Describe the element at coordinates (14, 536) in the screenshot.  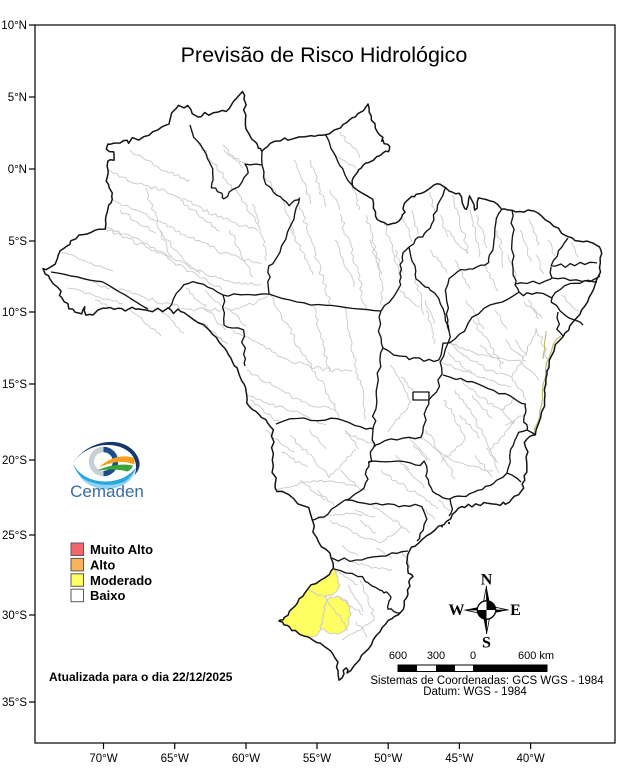
I see `svg-text: 25°S` at that location.